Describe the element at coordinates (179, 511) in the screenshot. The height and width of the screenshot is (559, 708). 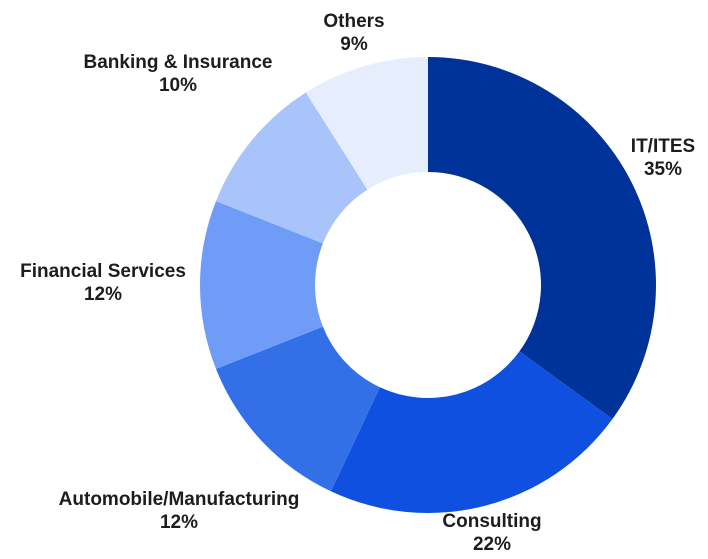
I see `label-automobile-manufacturing: Automobile/Manufacturing 12%` at that location.